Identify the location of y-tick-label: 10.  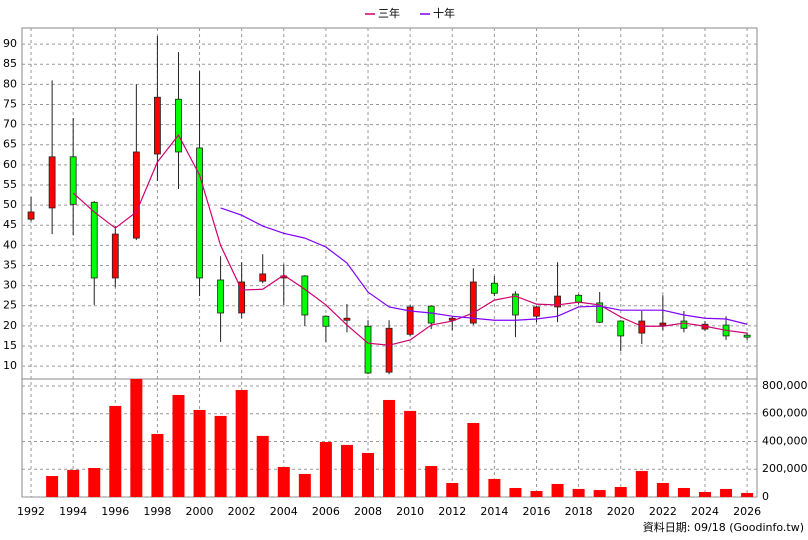
(10, 365).